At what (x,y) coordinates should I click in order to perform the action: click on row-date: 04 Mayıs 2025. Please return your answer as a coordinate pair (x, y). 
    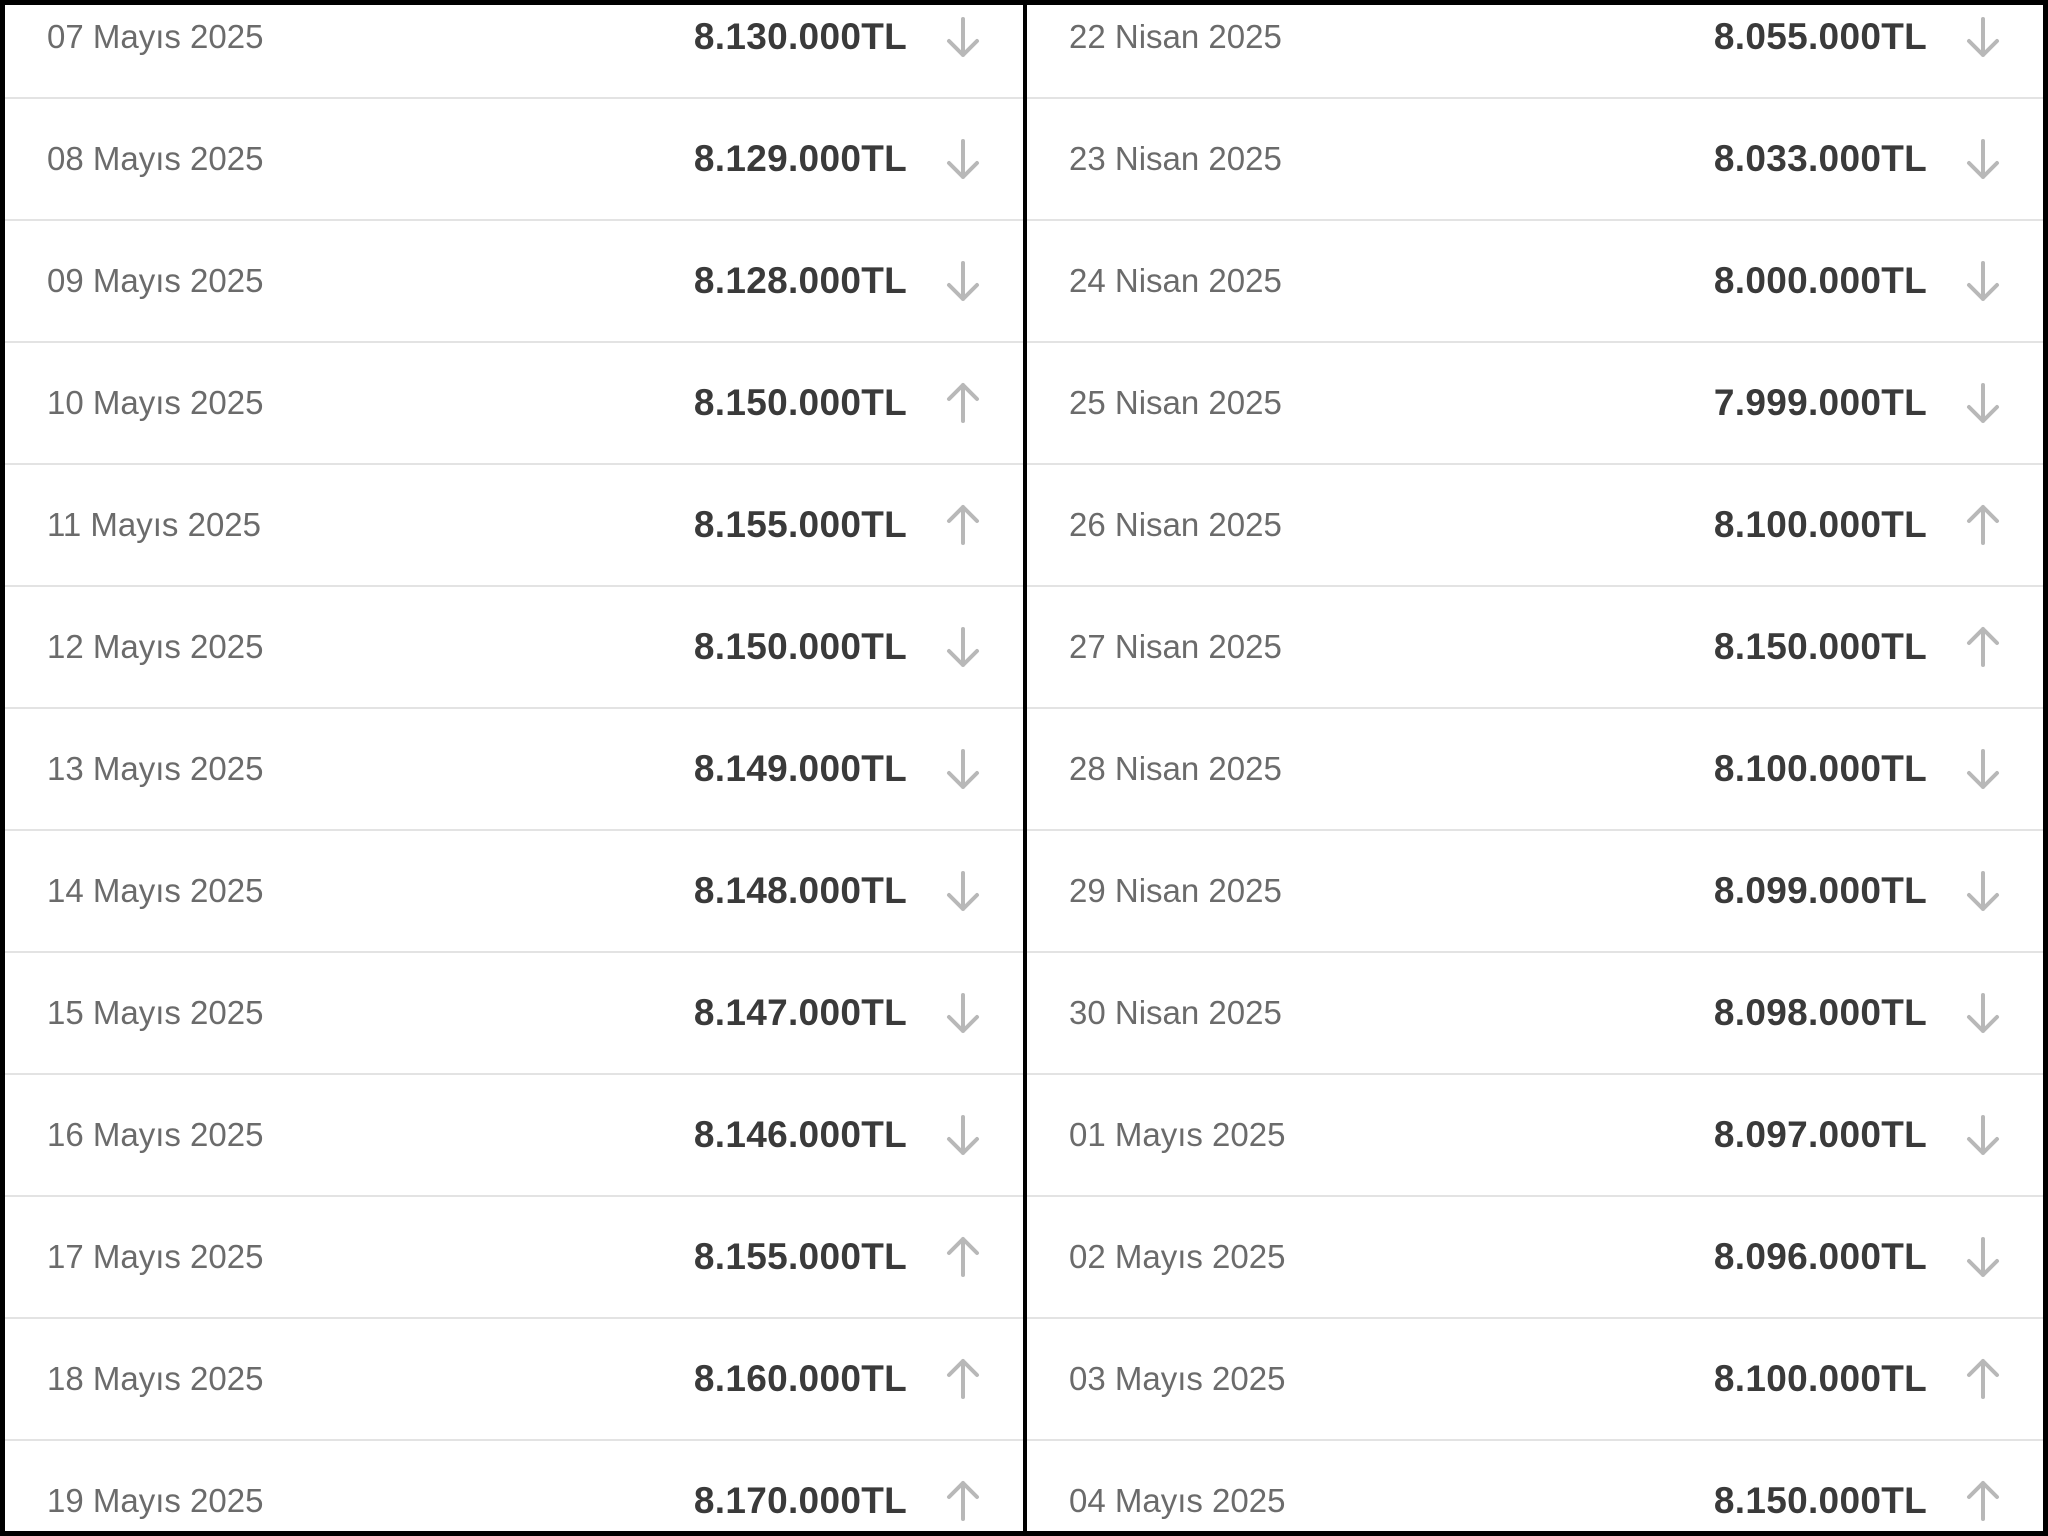
    Looking at the image, I should click on (1177, 1500).